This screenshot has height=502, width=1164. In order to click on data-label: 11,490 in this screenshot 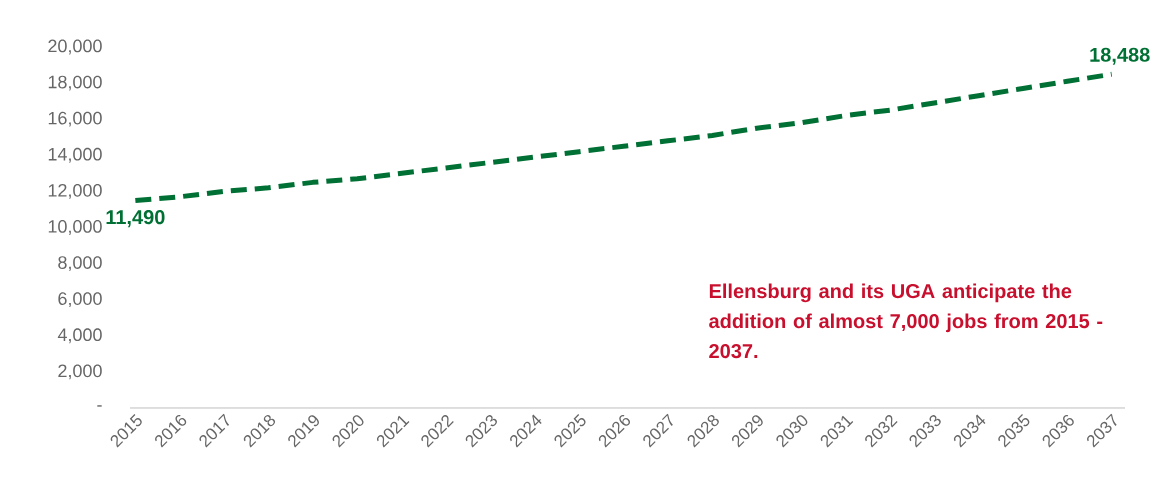, I will do `click(135, 219)`.